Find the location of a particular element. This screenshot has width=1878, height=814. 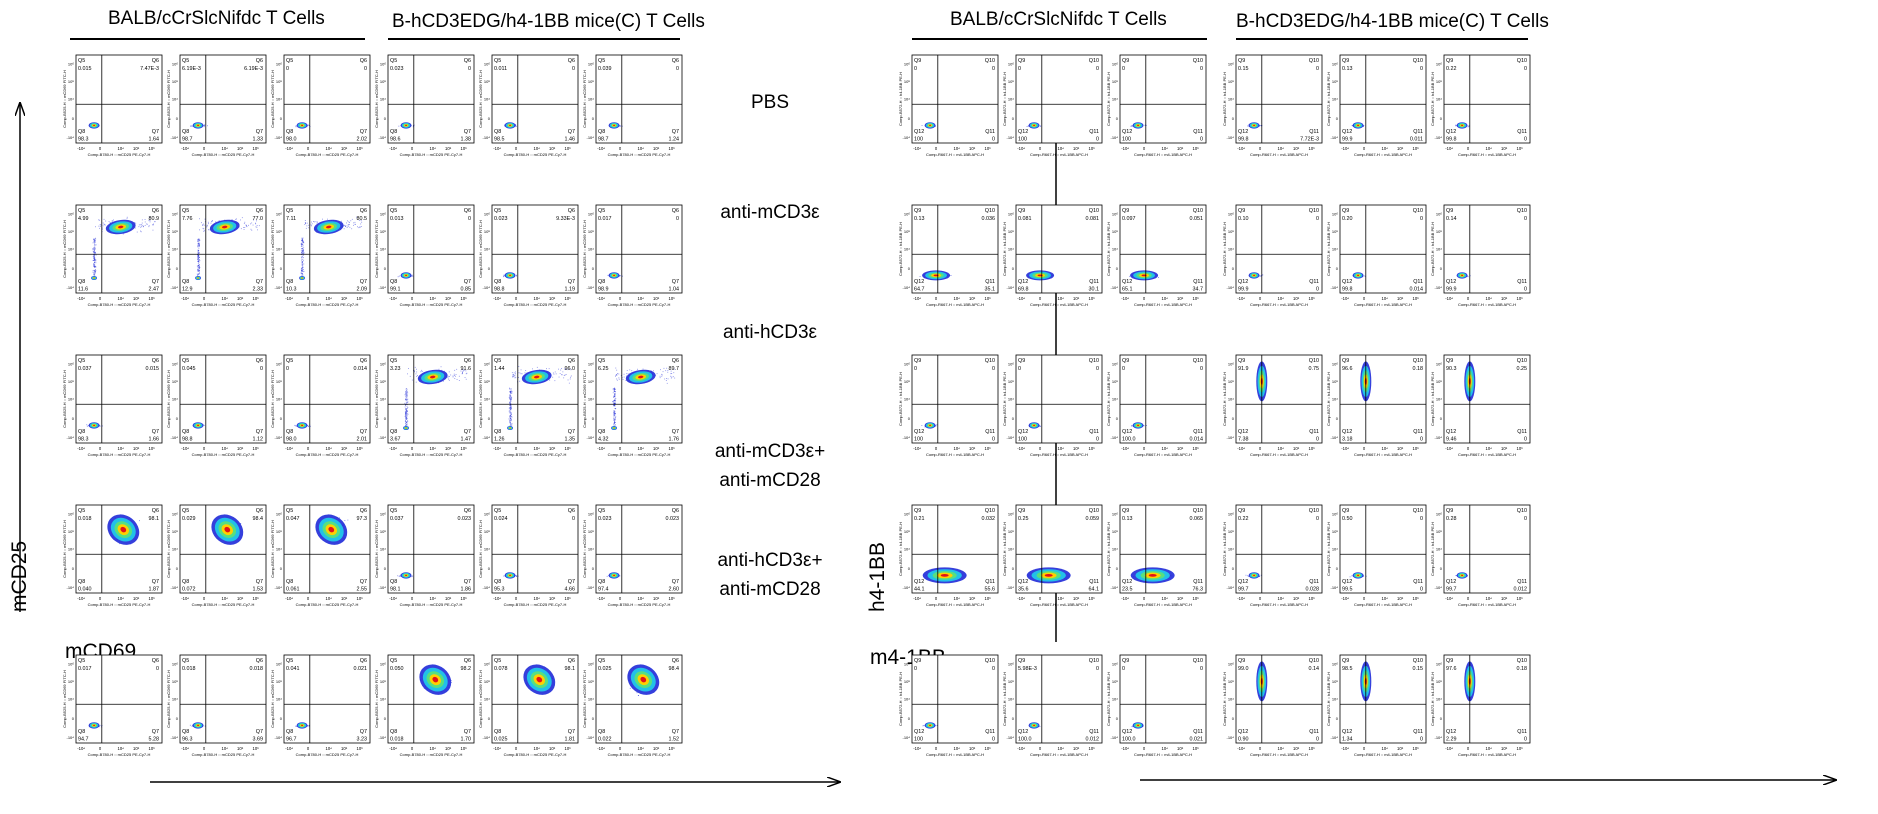

gate-value: 0.037 is located at coordinates (85, 369).